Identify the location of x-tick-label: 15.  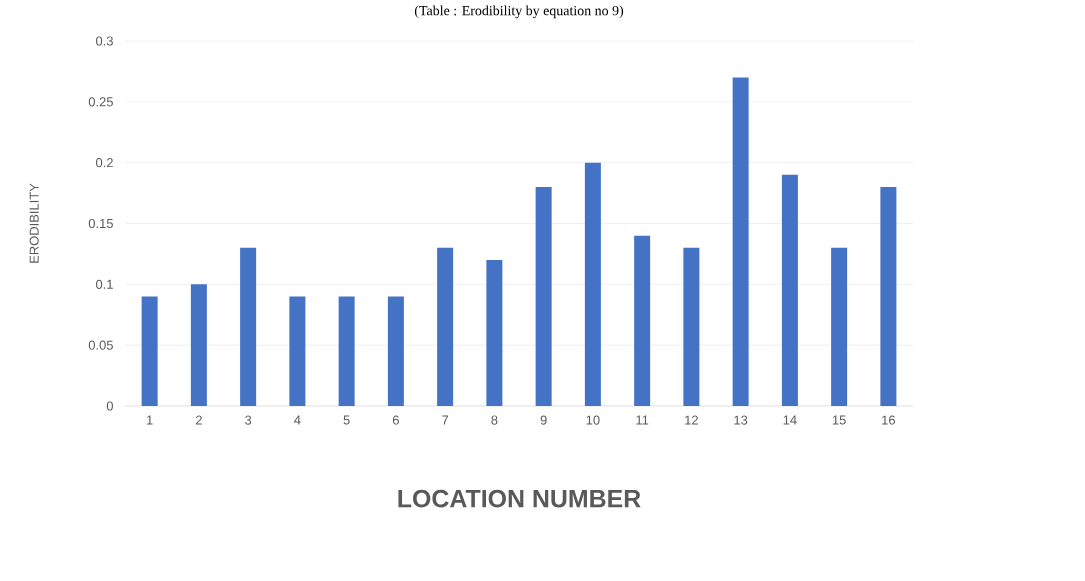
(839, 420).